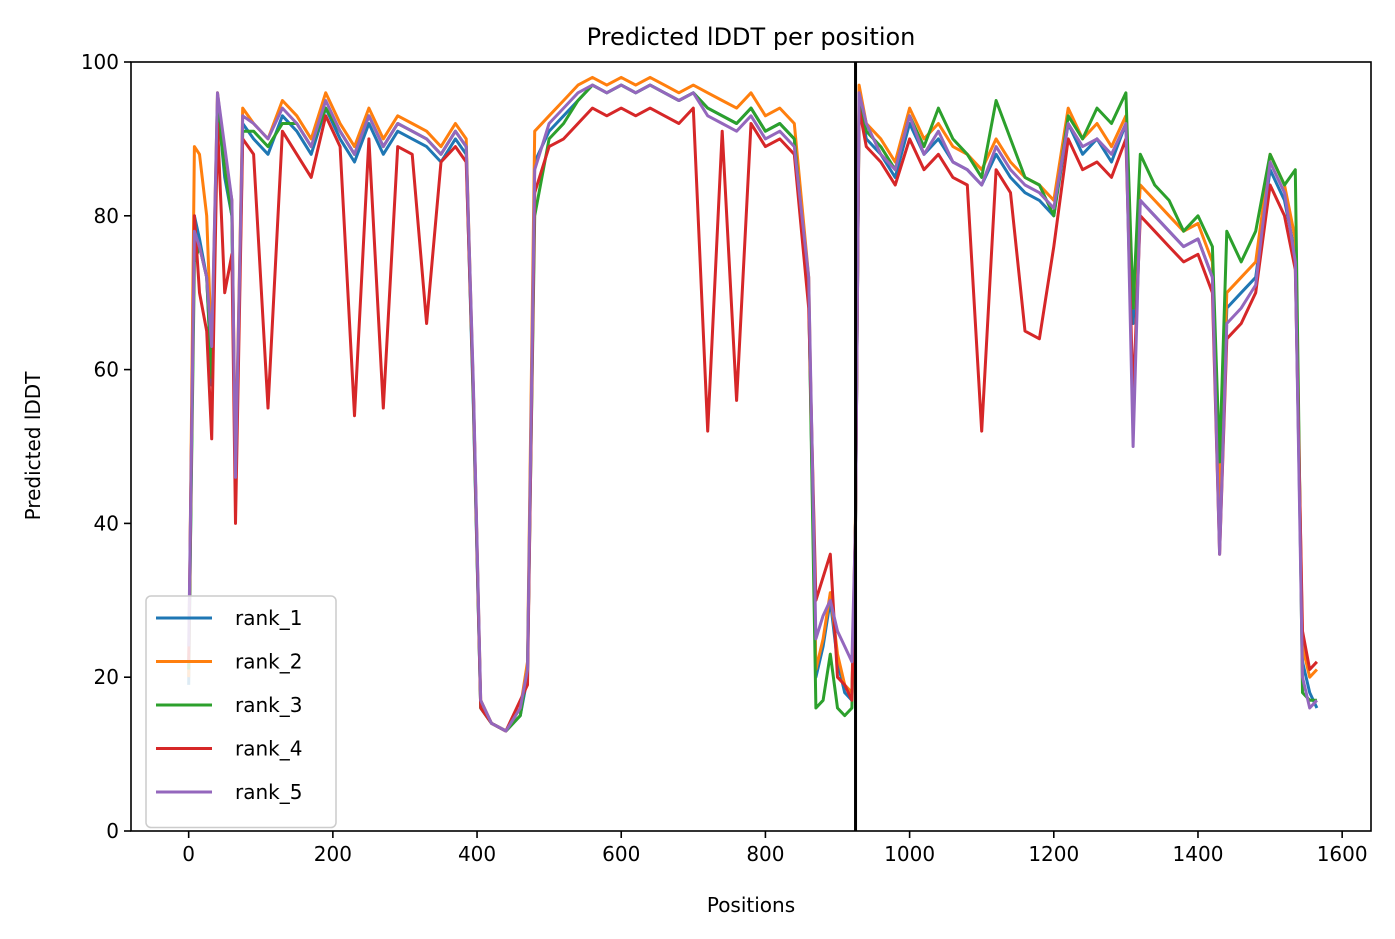  What do you see at coordinates (106, 523) in the screenshot?
I see `y-tick-label: 40` at bounding box center [106, 523].